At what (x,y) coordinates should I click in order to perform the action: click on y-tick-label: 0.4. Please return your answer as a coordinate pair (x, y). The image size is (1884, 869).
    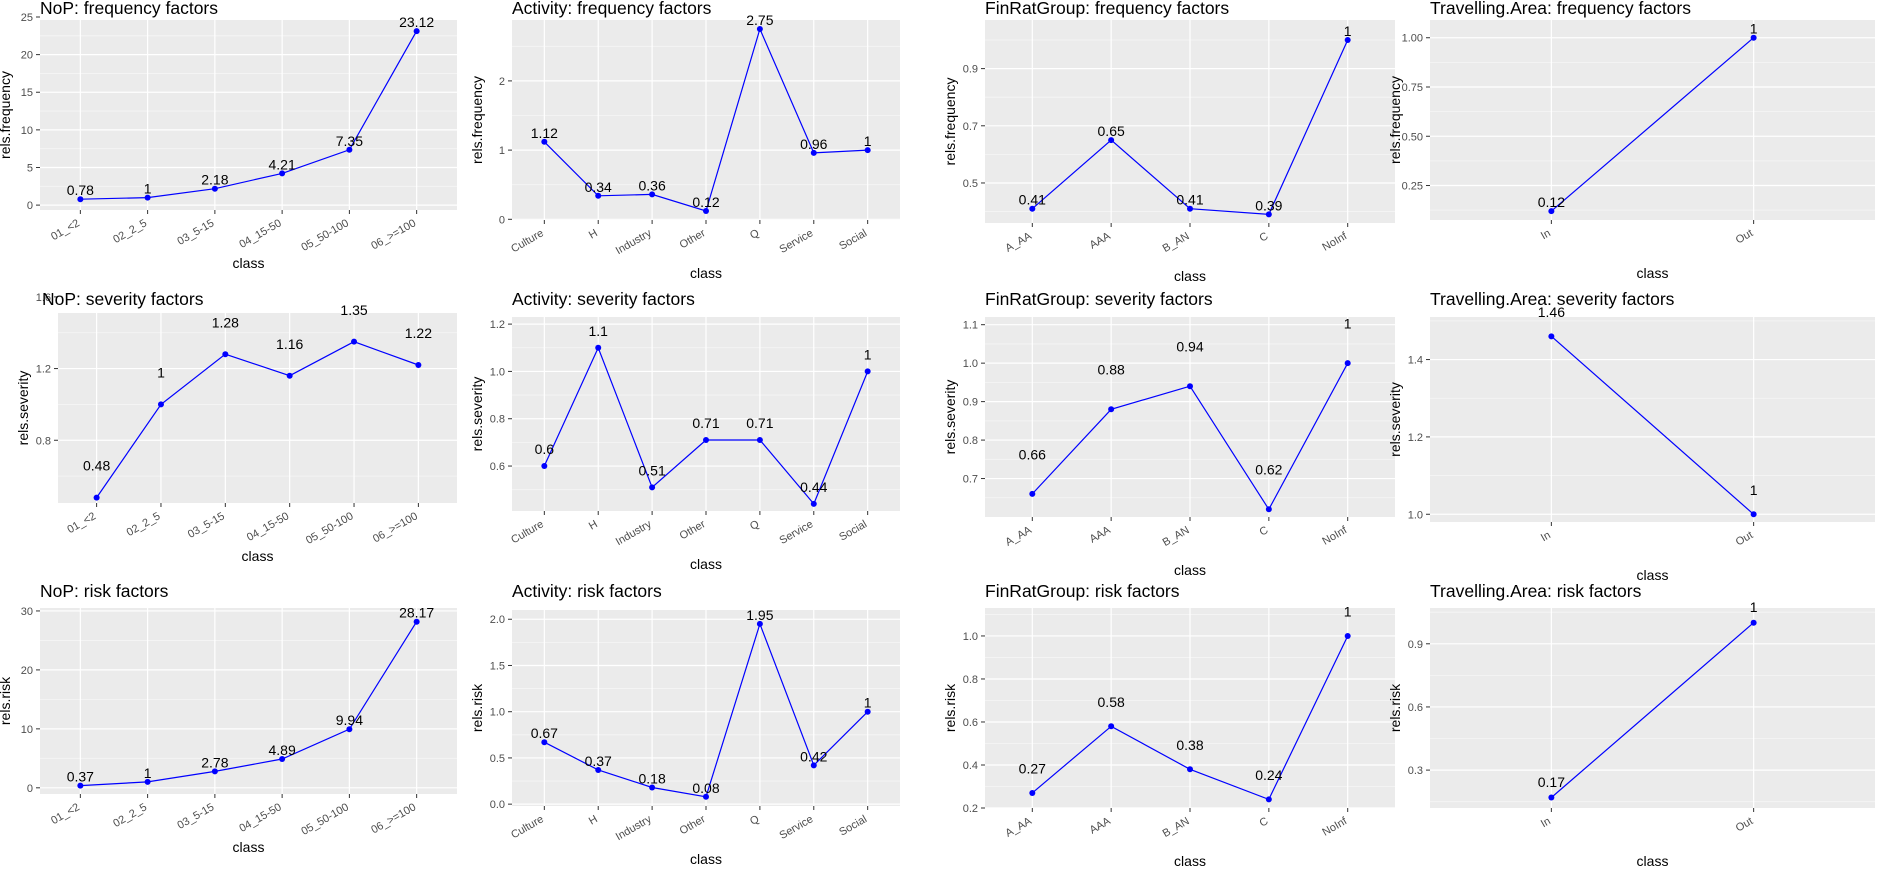
    Looking at the image, I should click on (970, 766).